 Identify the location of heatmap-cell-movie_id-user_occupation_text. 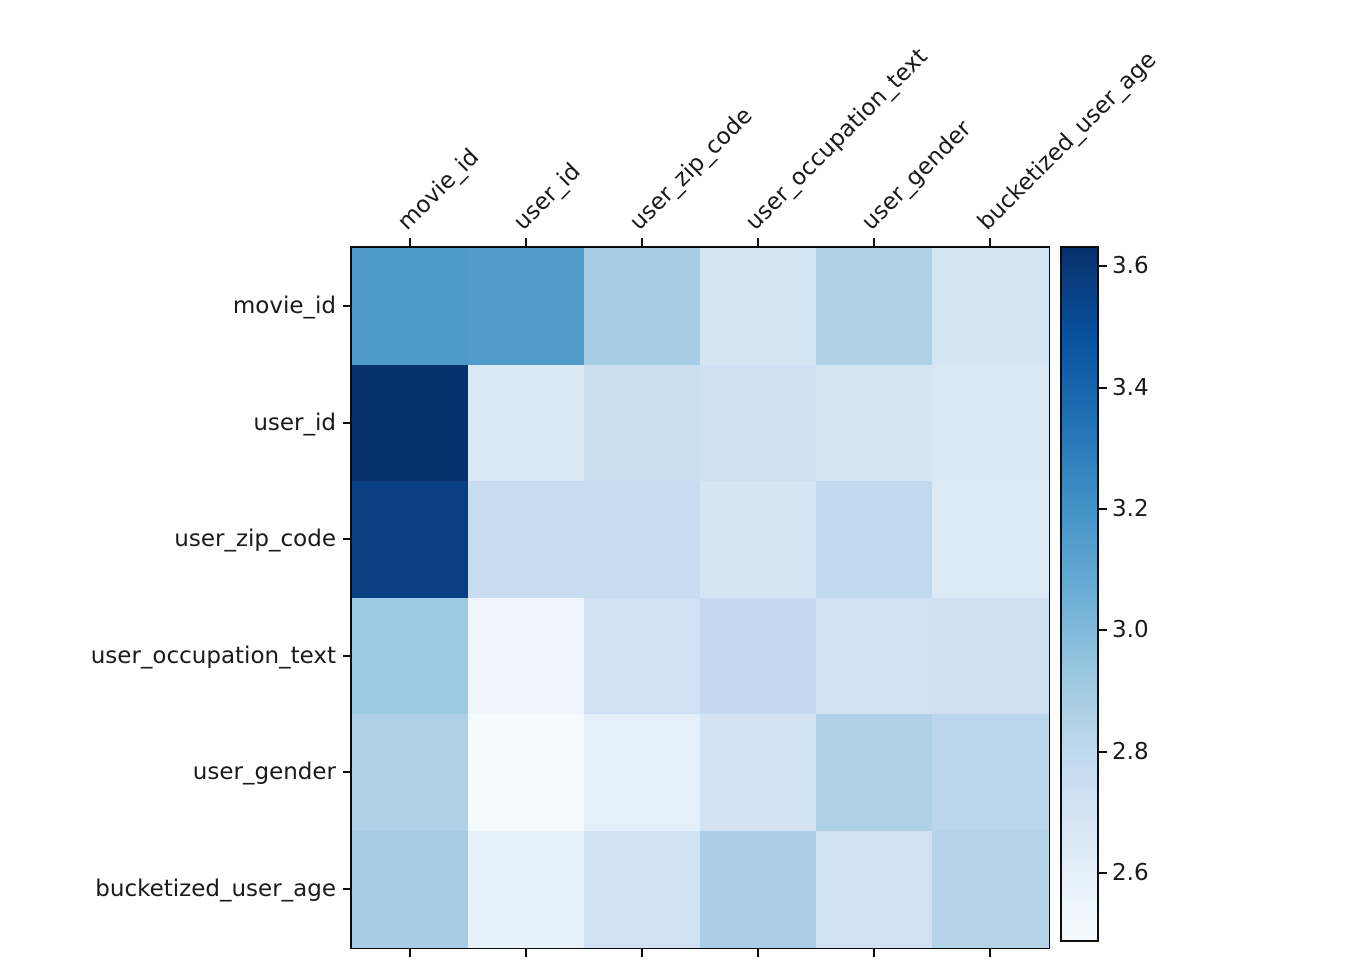
(759, 307).